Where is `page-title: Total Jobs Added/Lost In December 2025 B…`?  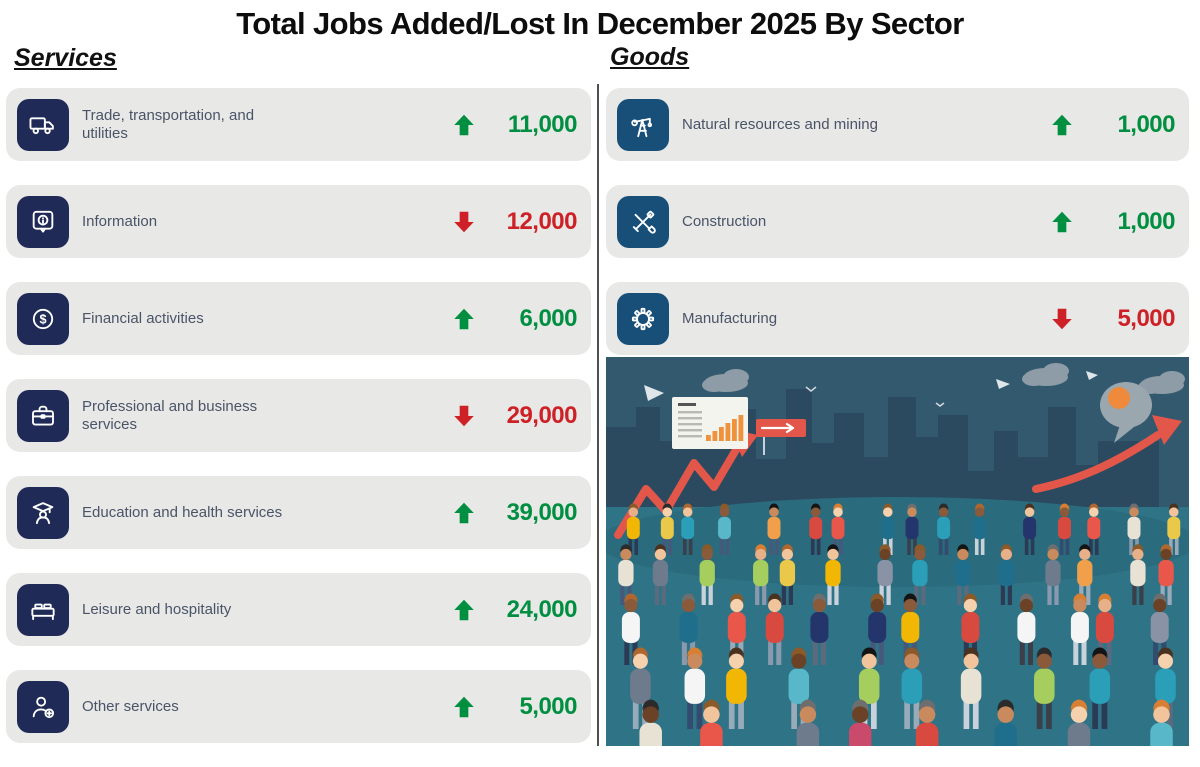 page-title: Total Jobs Added/Lost In December 2025 B… is located at coordinates (600, 23).